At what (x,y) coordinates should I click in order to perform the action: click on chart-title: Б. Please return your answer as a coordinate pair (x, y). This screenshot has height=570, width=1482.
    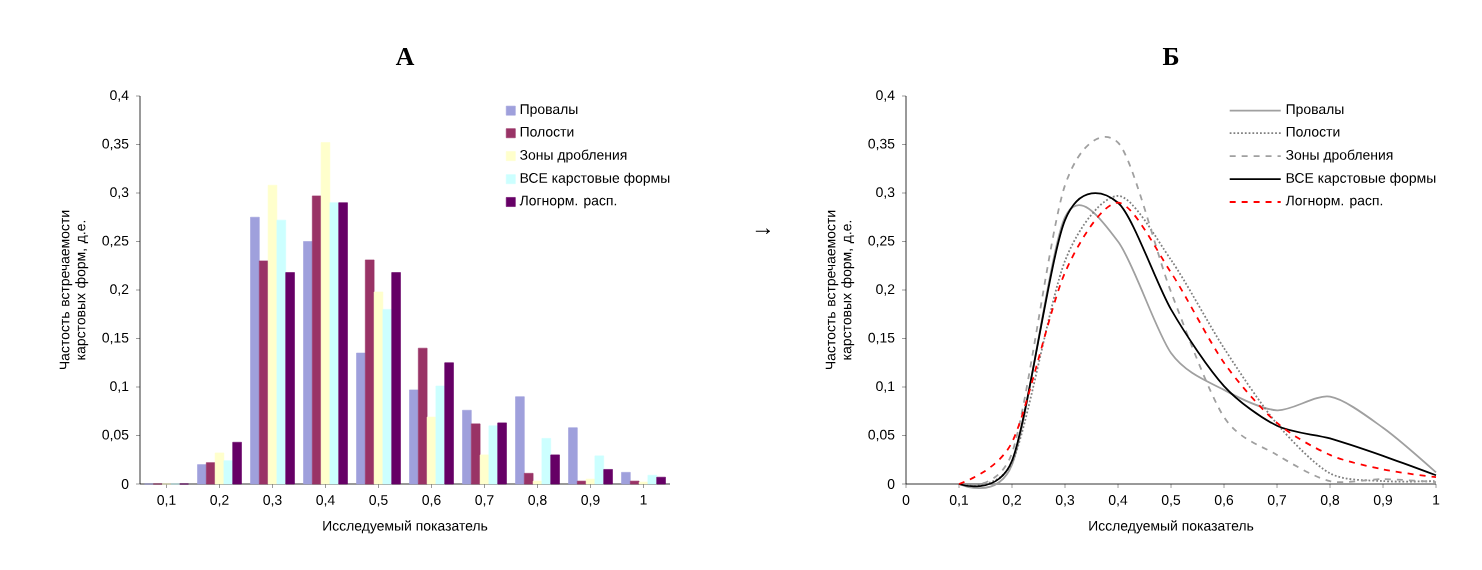
    Looking at the image, I should click on (1170, 56).